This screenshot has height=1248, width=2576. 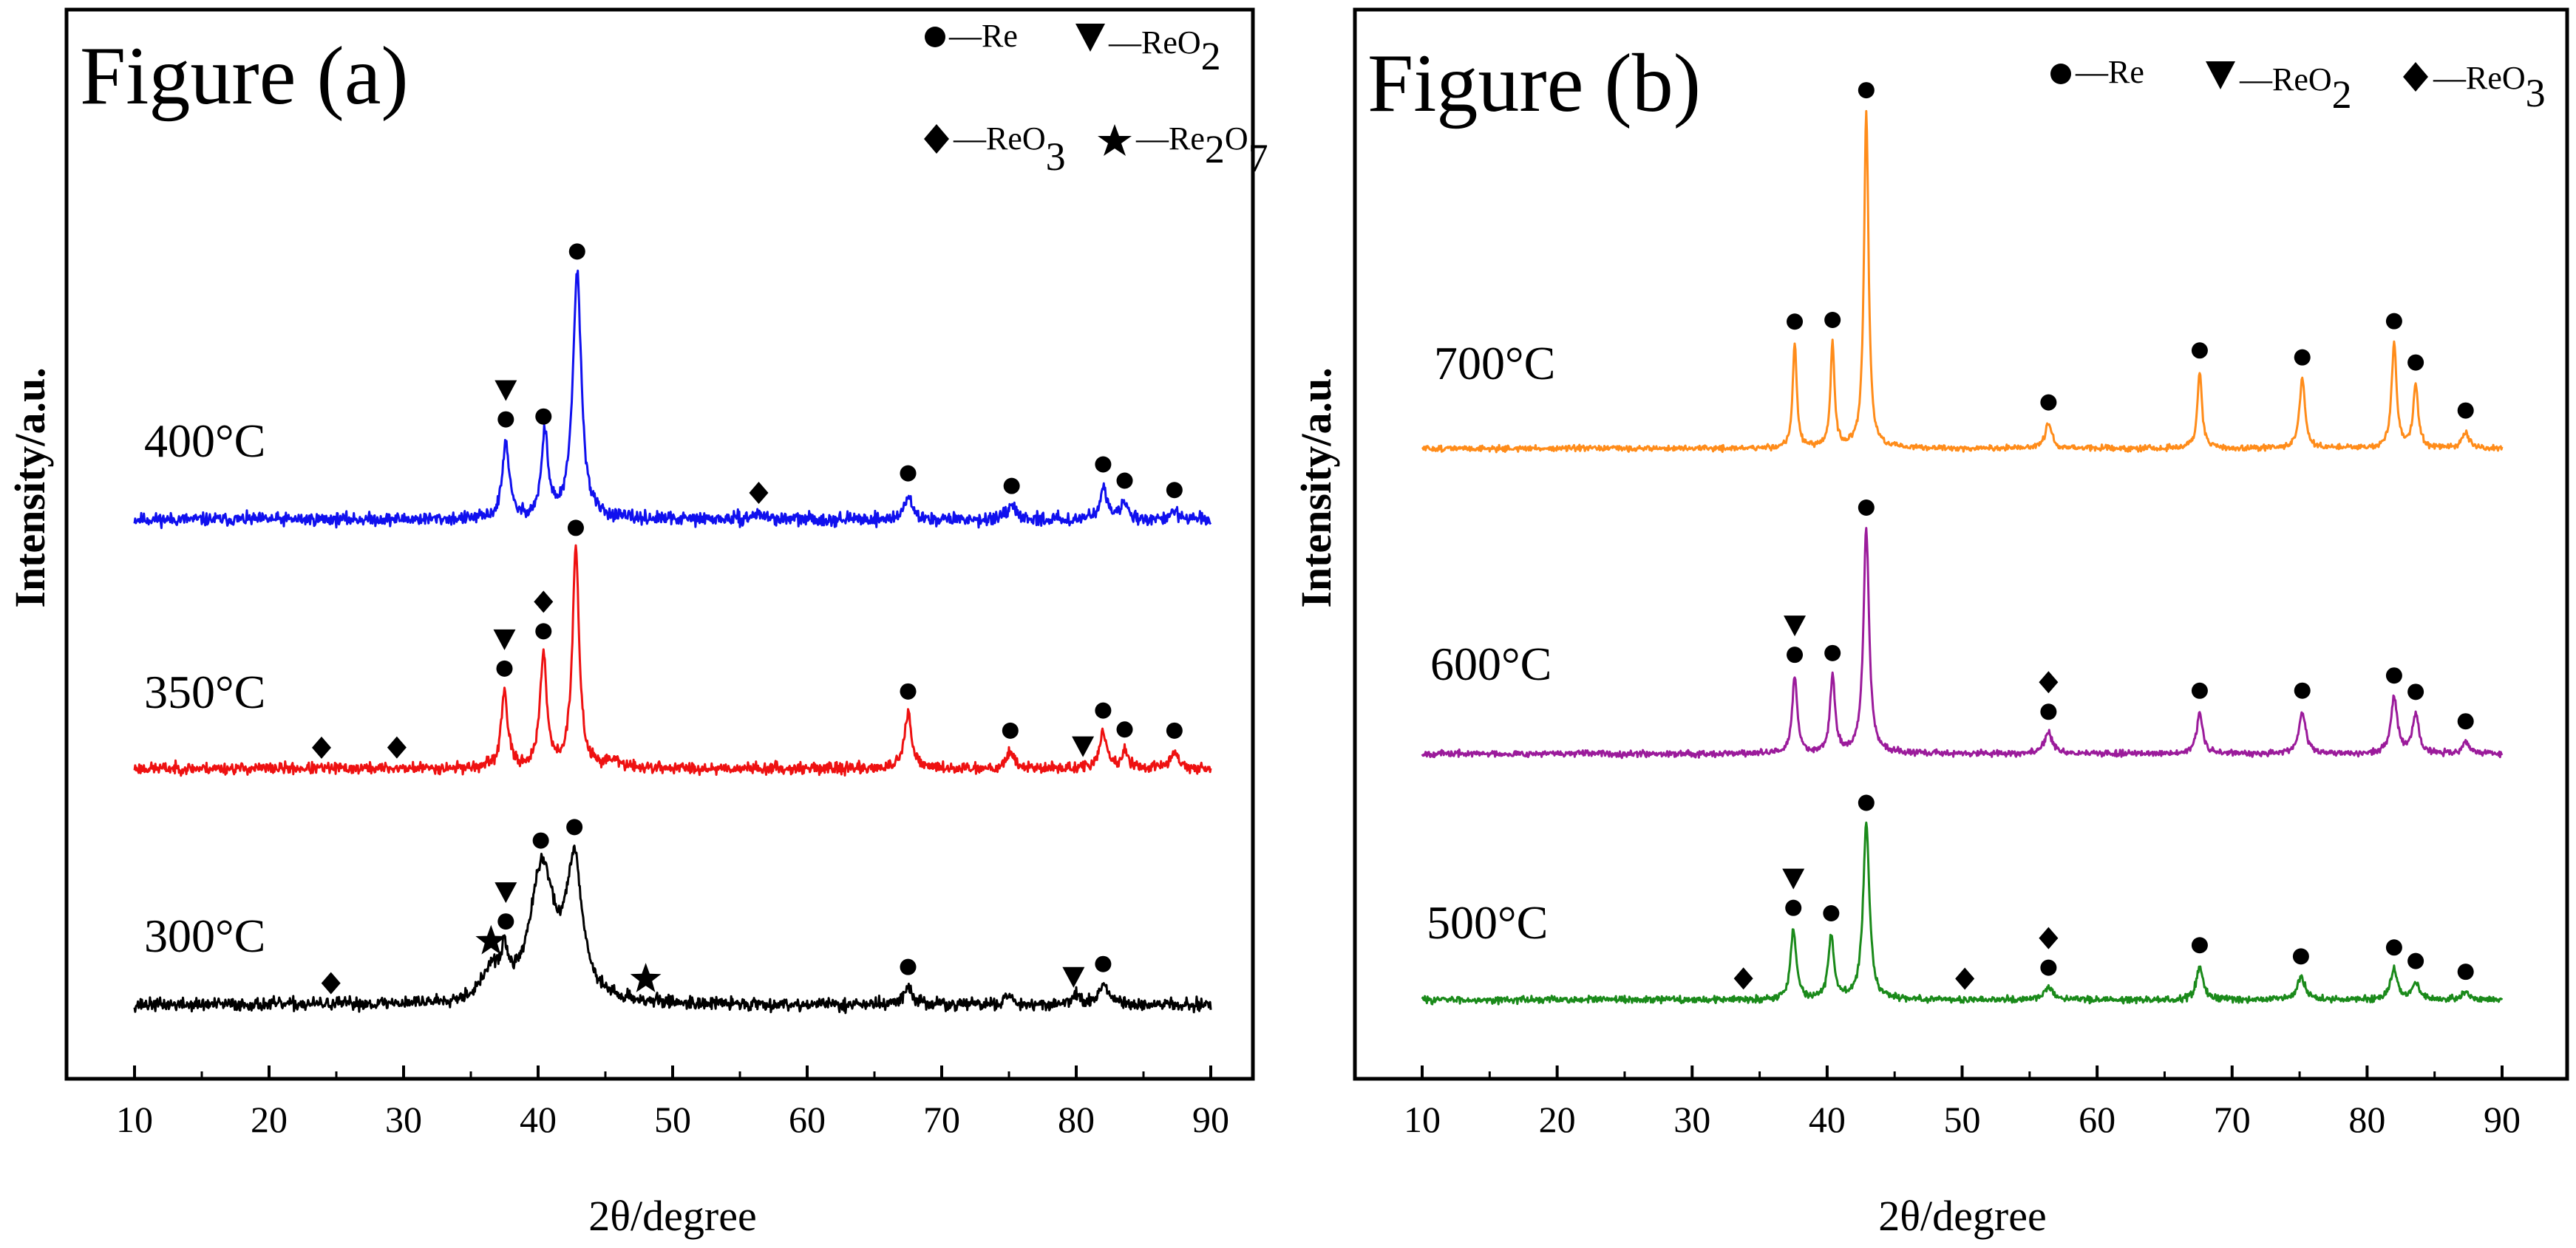 What do you see at coordinates (2060, 74) in the screenshot?
I see `legend-b-re-circle-icon` at bounding box center [2060, 74].